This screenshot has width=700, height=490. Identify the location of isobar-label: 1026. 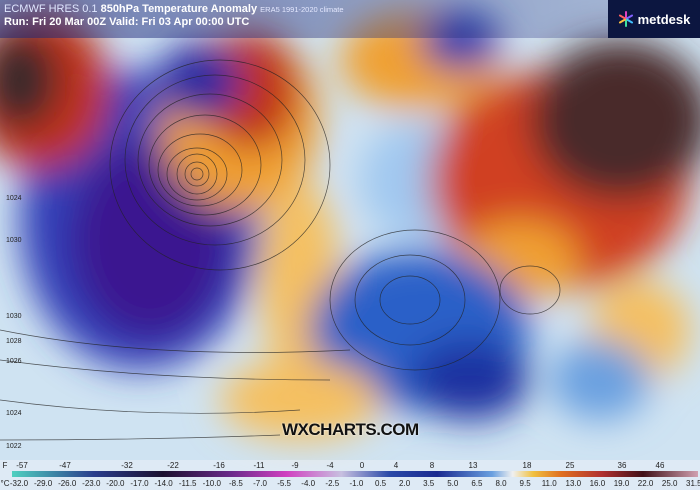
(14, 361).